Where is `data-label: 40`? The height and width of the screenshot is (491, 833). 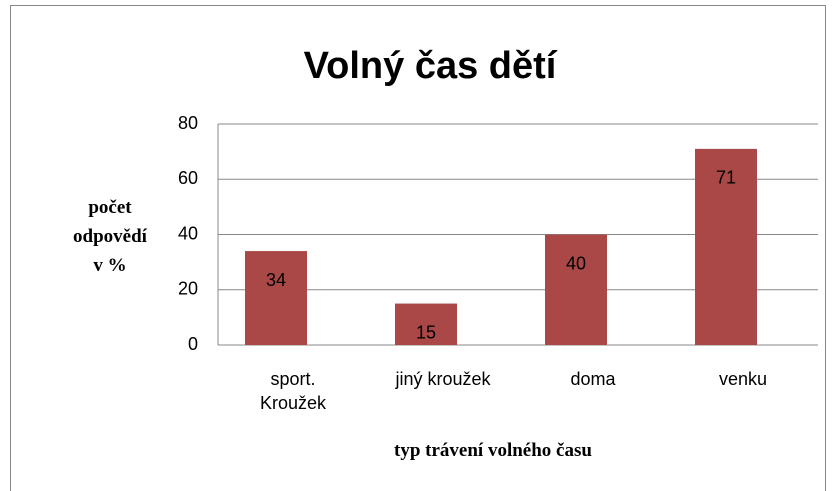
data-label: 40 is located at coordinates (576, 263).